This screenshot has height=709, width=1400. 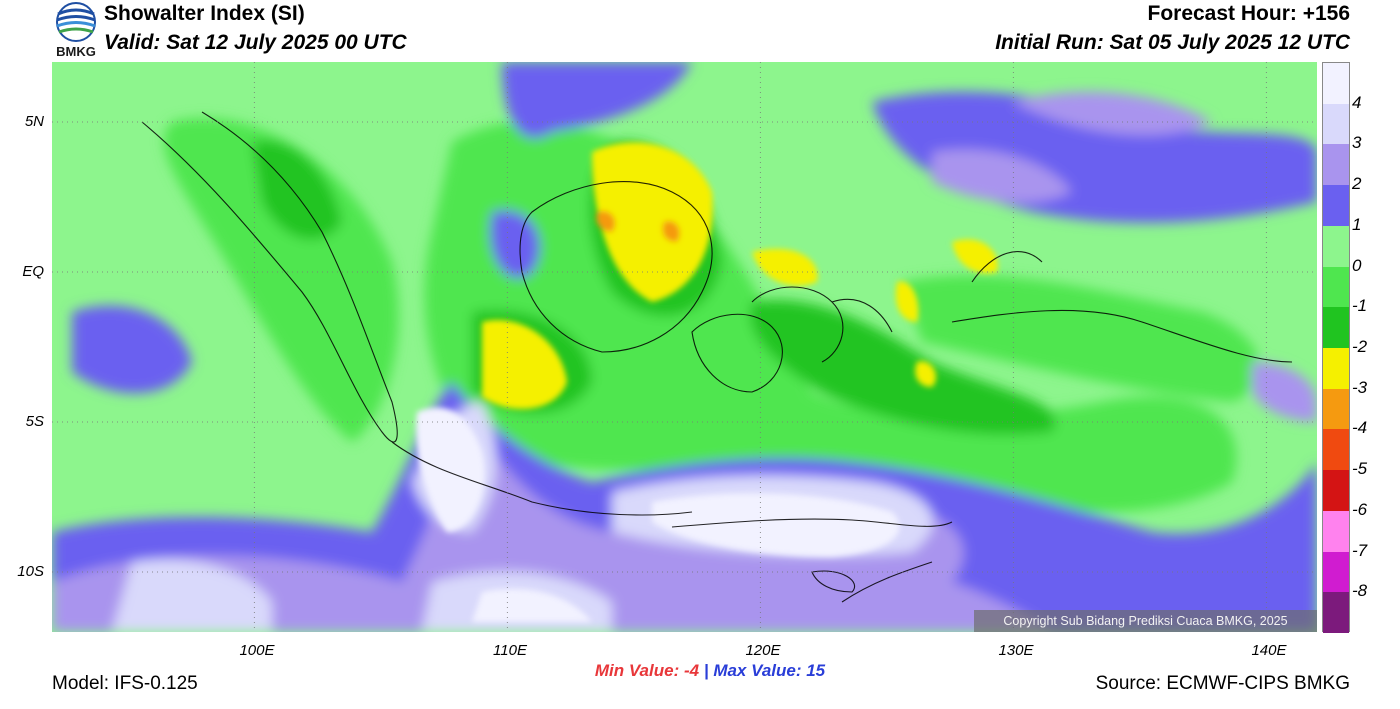 What do you see at coordinates (1357, 102) in the screenshot?
I see `colorbar-label: 4` at bounding box center [1357, 102].